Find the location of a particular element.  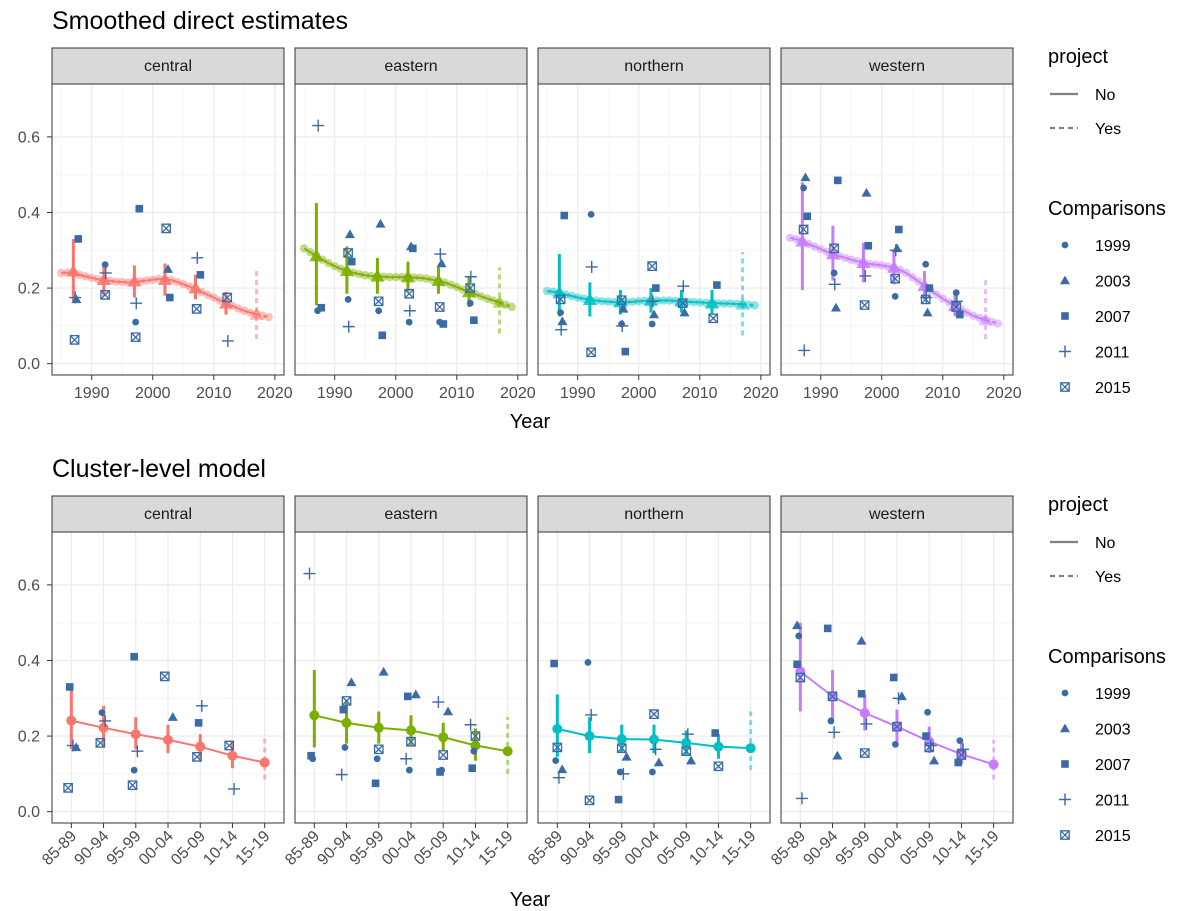

chart-title: Cluster-level model is located at coordinates (159, 469).